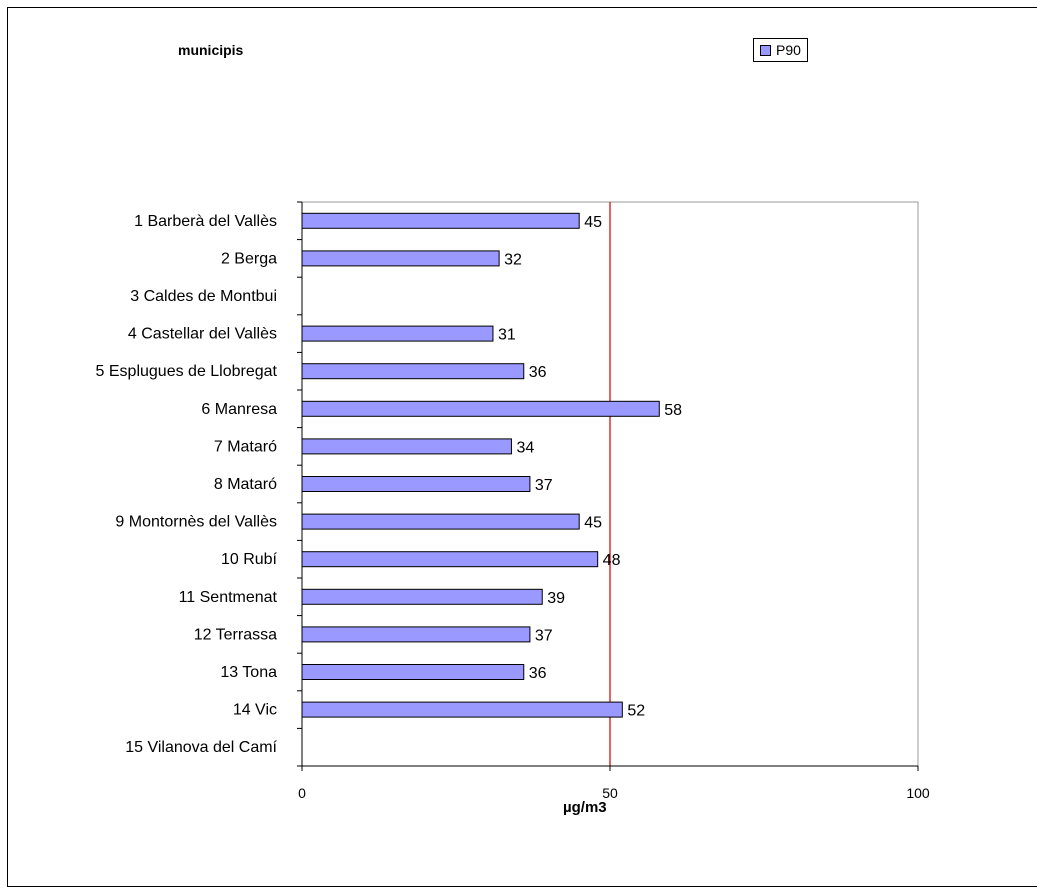 The height and width of the screenshot is (887, 1037). What do you see at coordinates (202, 334) in the screenshot?
I see `category-label: 4 Castellar del Vallès` at bounding box center [202, 334].